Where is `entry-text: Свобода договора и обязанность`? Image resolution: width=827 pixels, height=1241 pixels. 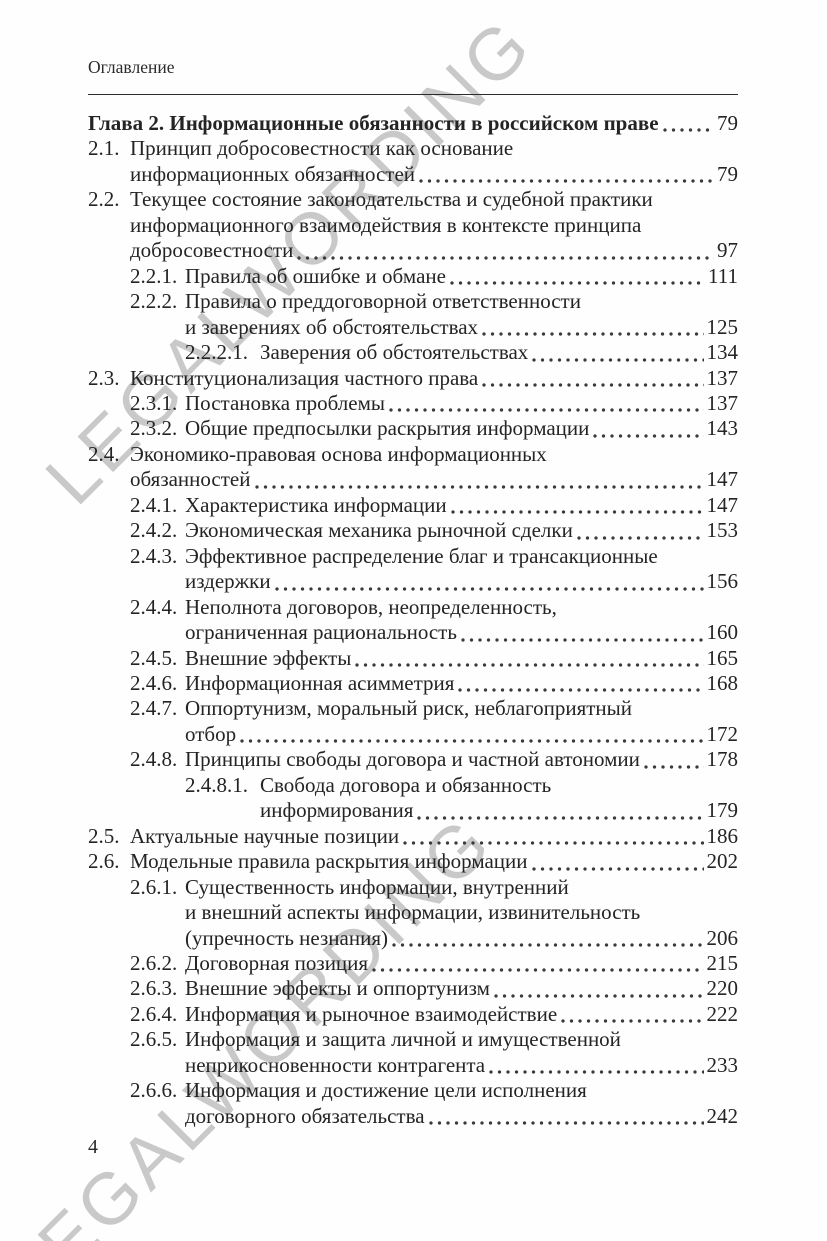 entry-text: Свобода договора и обязанность is located at coordinates (406, 784).